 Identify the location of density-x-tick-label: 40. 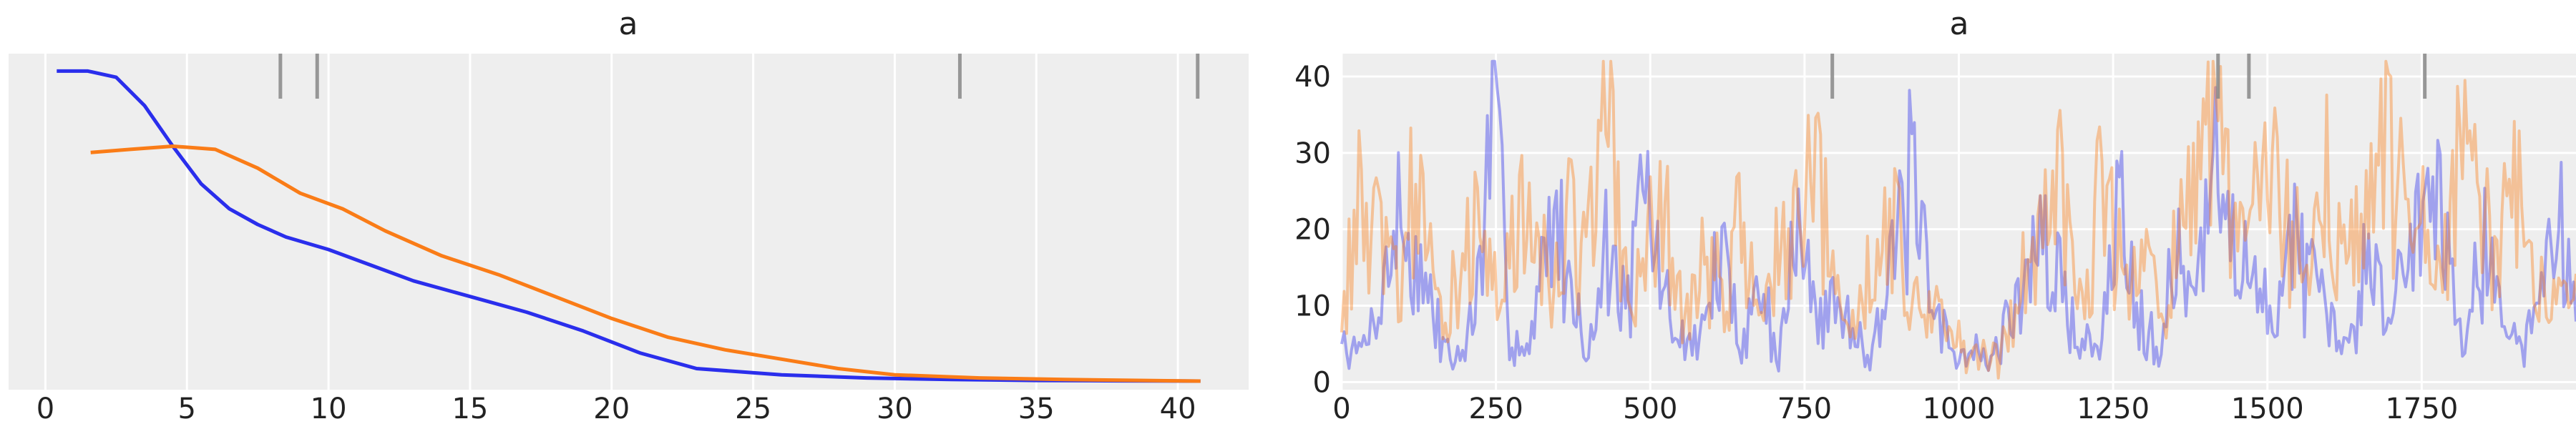
(1178, 409).